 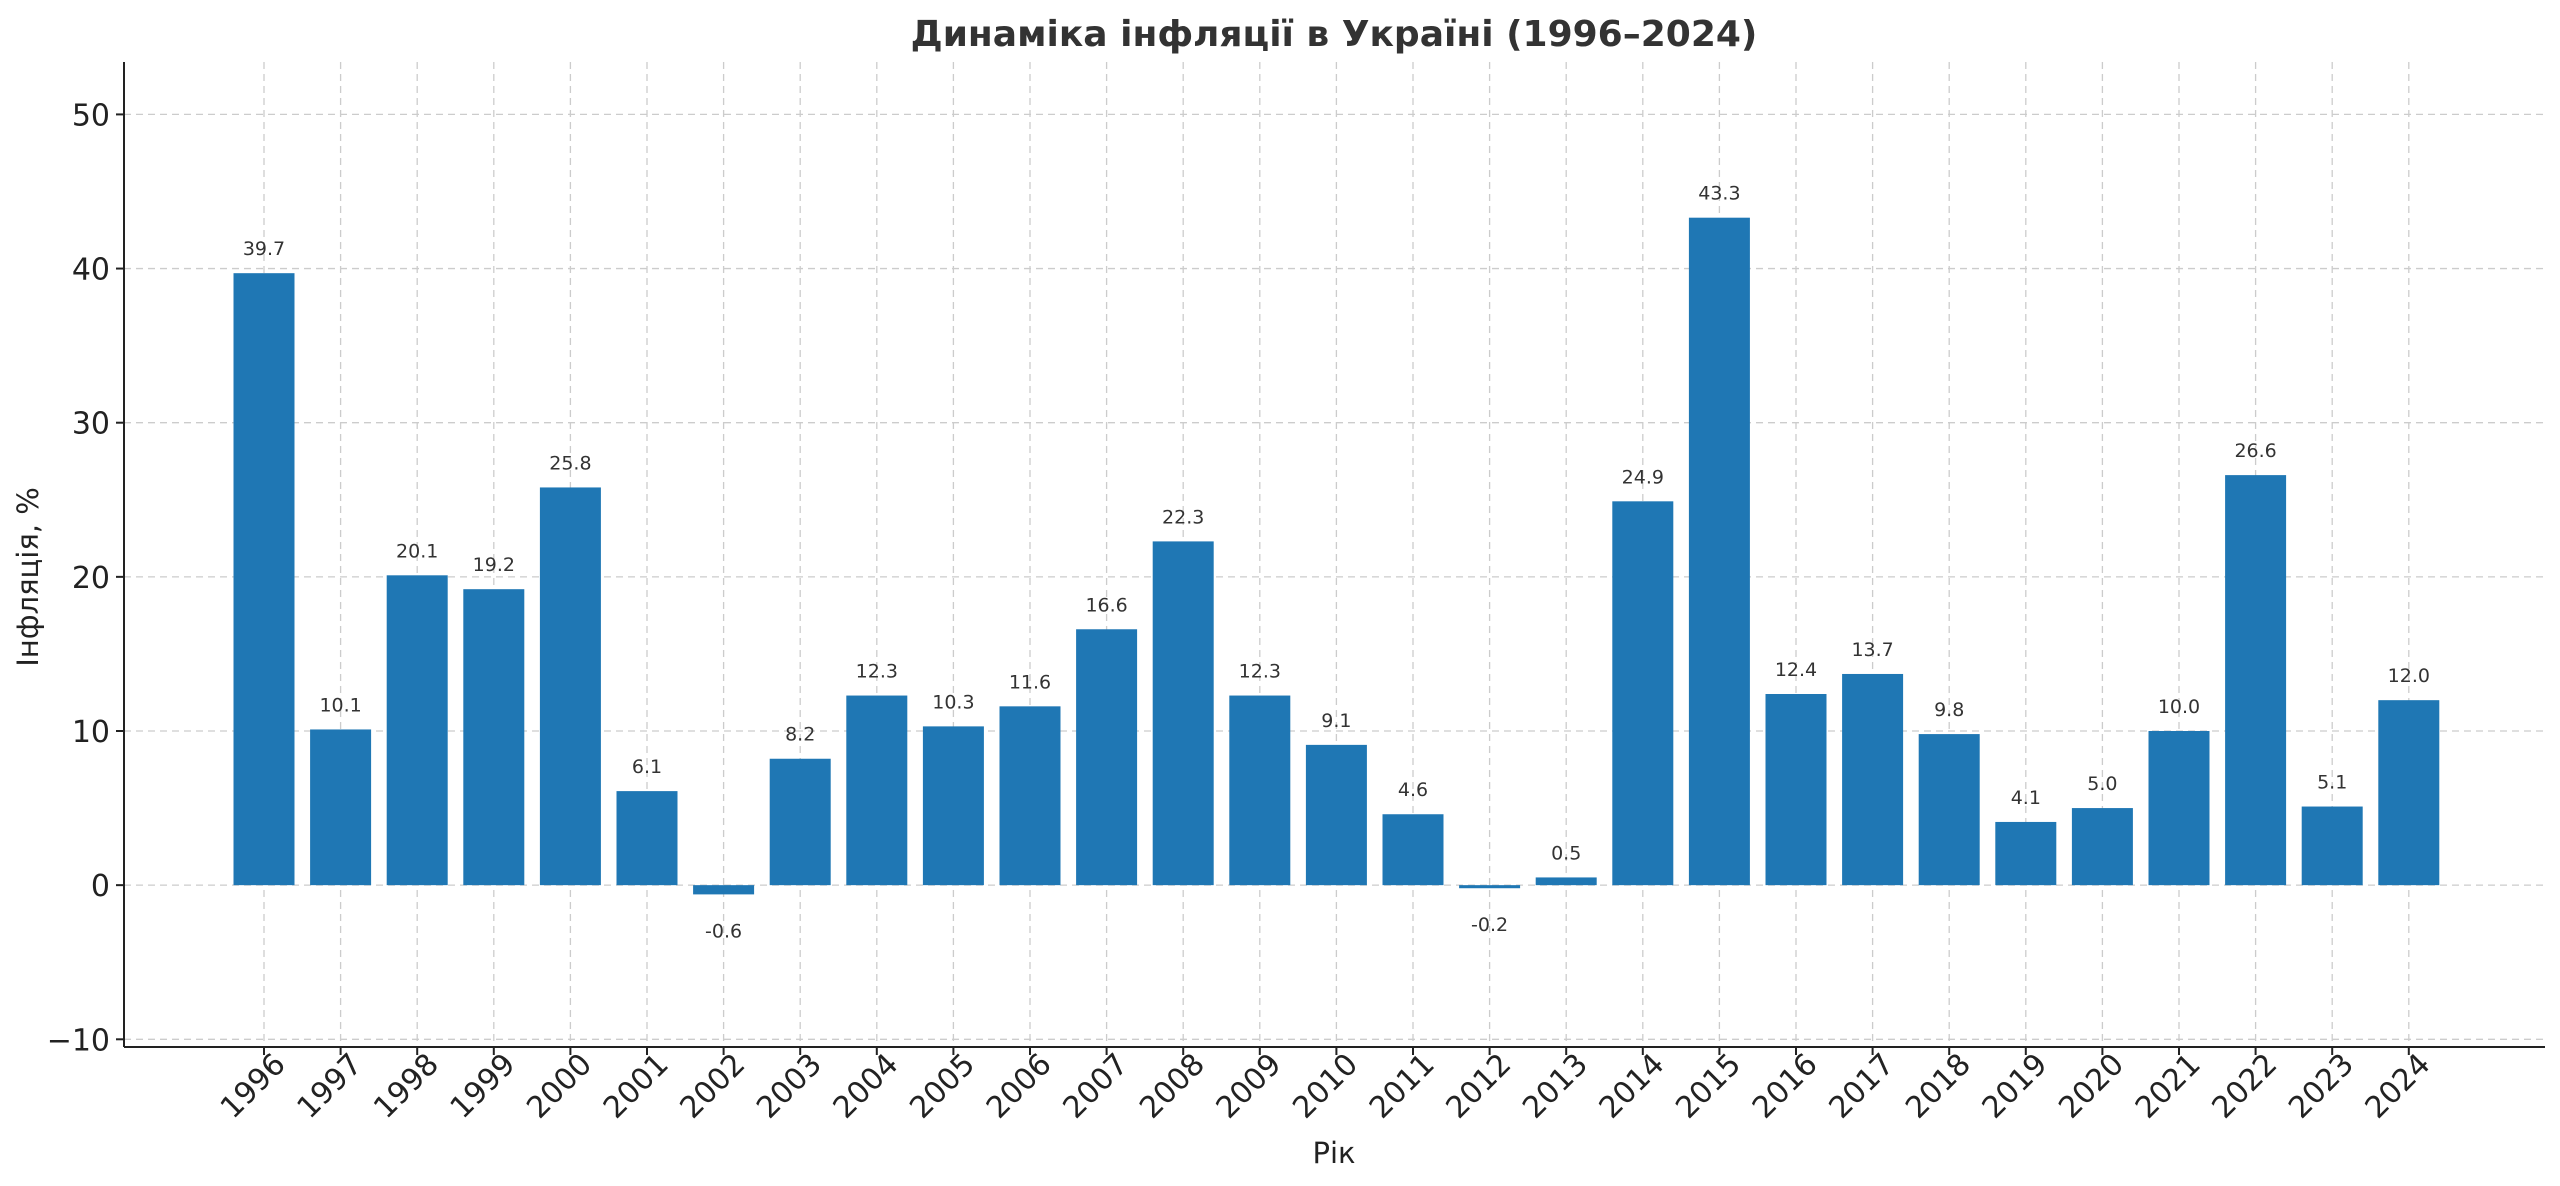 I want to click on x-tick-label: 2012, so click(x=1479, y=1086).